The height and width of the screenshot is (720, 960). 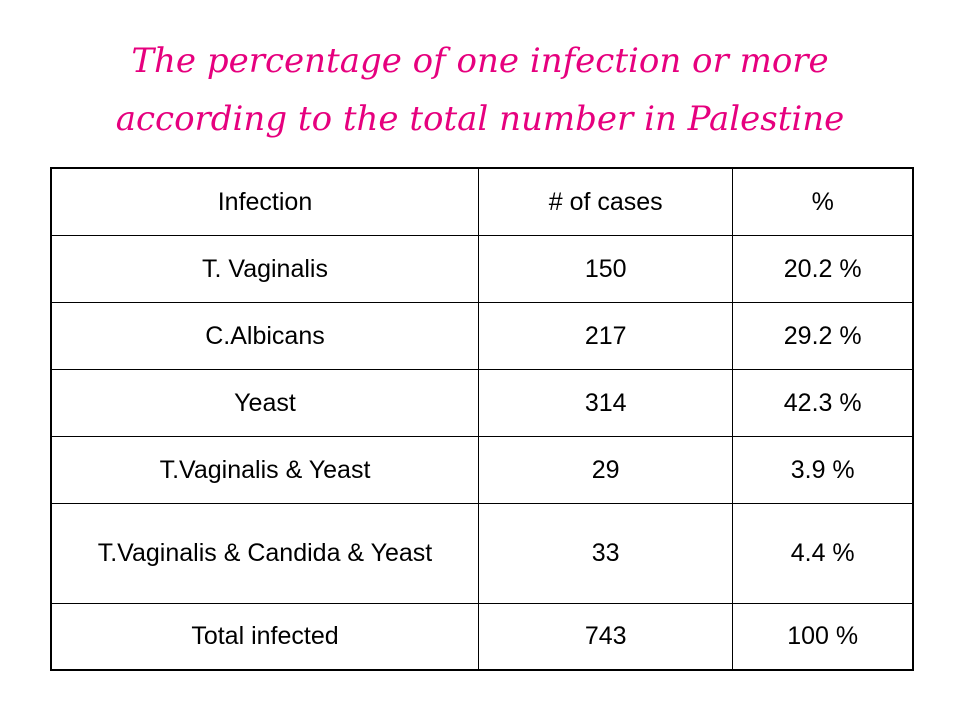 I want to click on table-row: T.Vaginalis & Yeast 29 3.9 %, so click(x=482, y=469).